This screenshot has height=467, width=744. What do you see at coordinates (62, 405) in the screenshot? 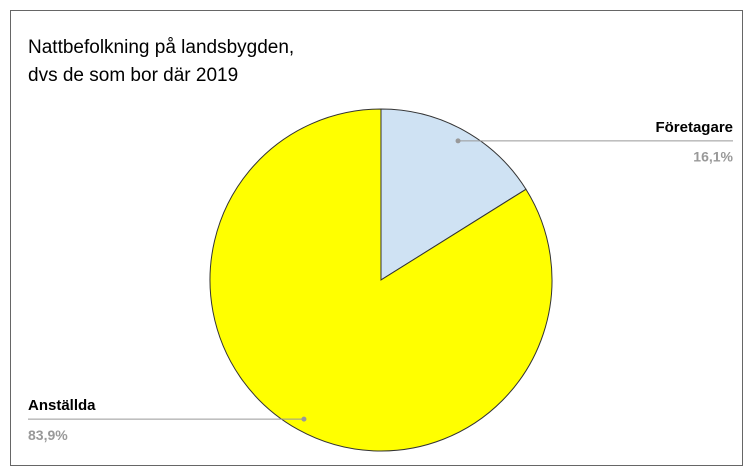
I see `slice-label: Anställda` at bounding box center [62, 405].